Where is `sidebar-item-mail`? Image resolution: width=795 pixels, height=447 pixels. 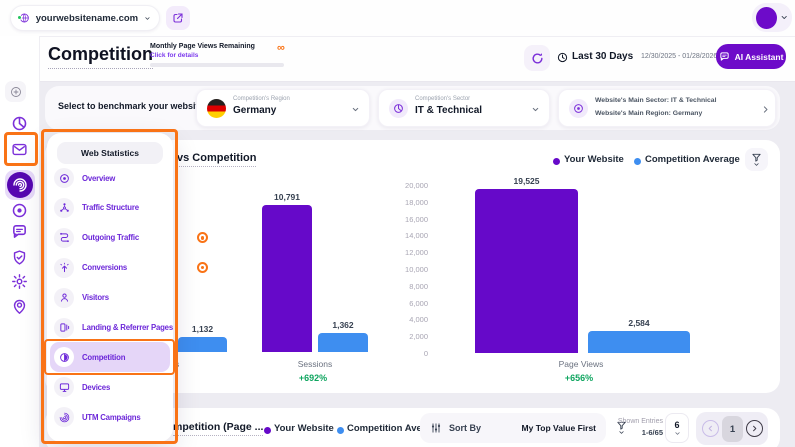 sidebar-item-mail is located at coordinates (19, 149).